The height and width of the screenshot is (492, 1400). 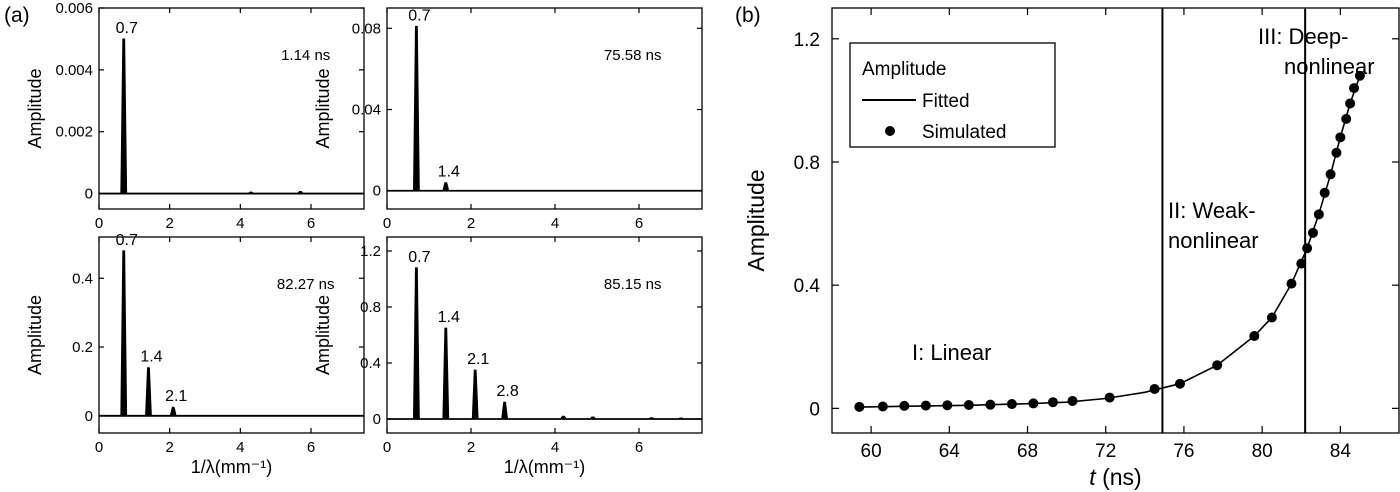 I want to click on y-tick-label: 0.8, so click(x=807, y=163).